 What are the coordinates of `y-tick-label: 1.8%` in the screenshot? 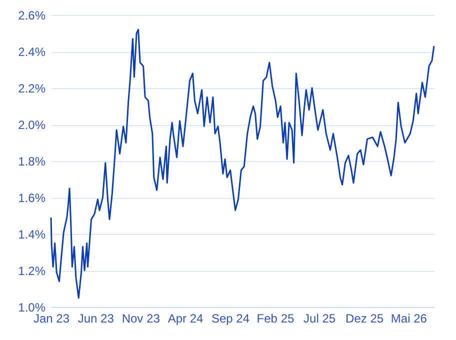 It's located at (32, 161).